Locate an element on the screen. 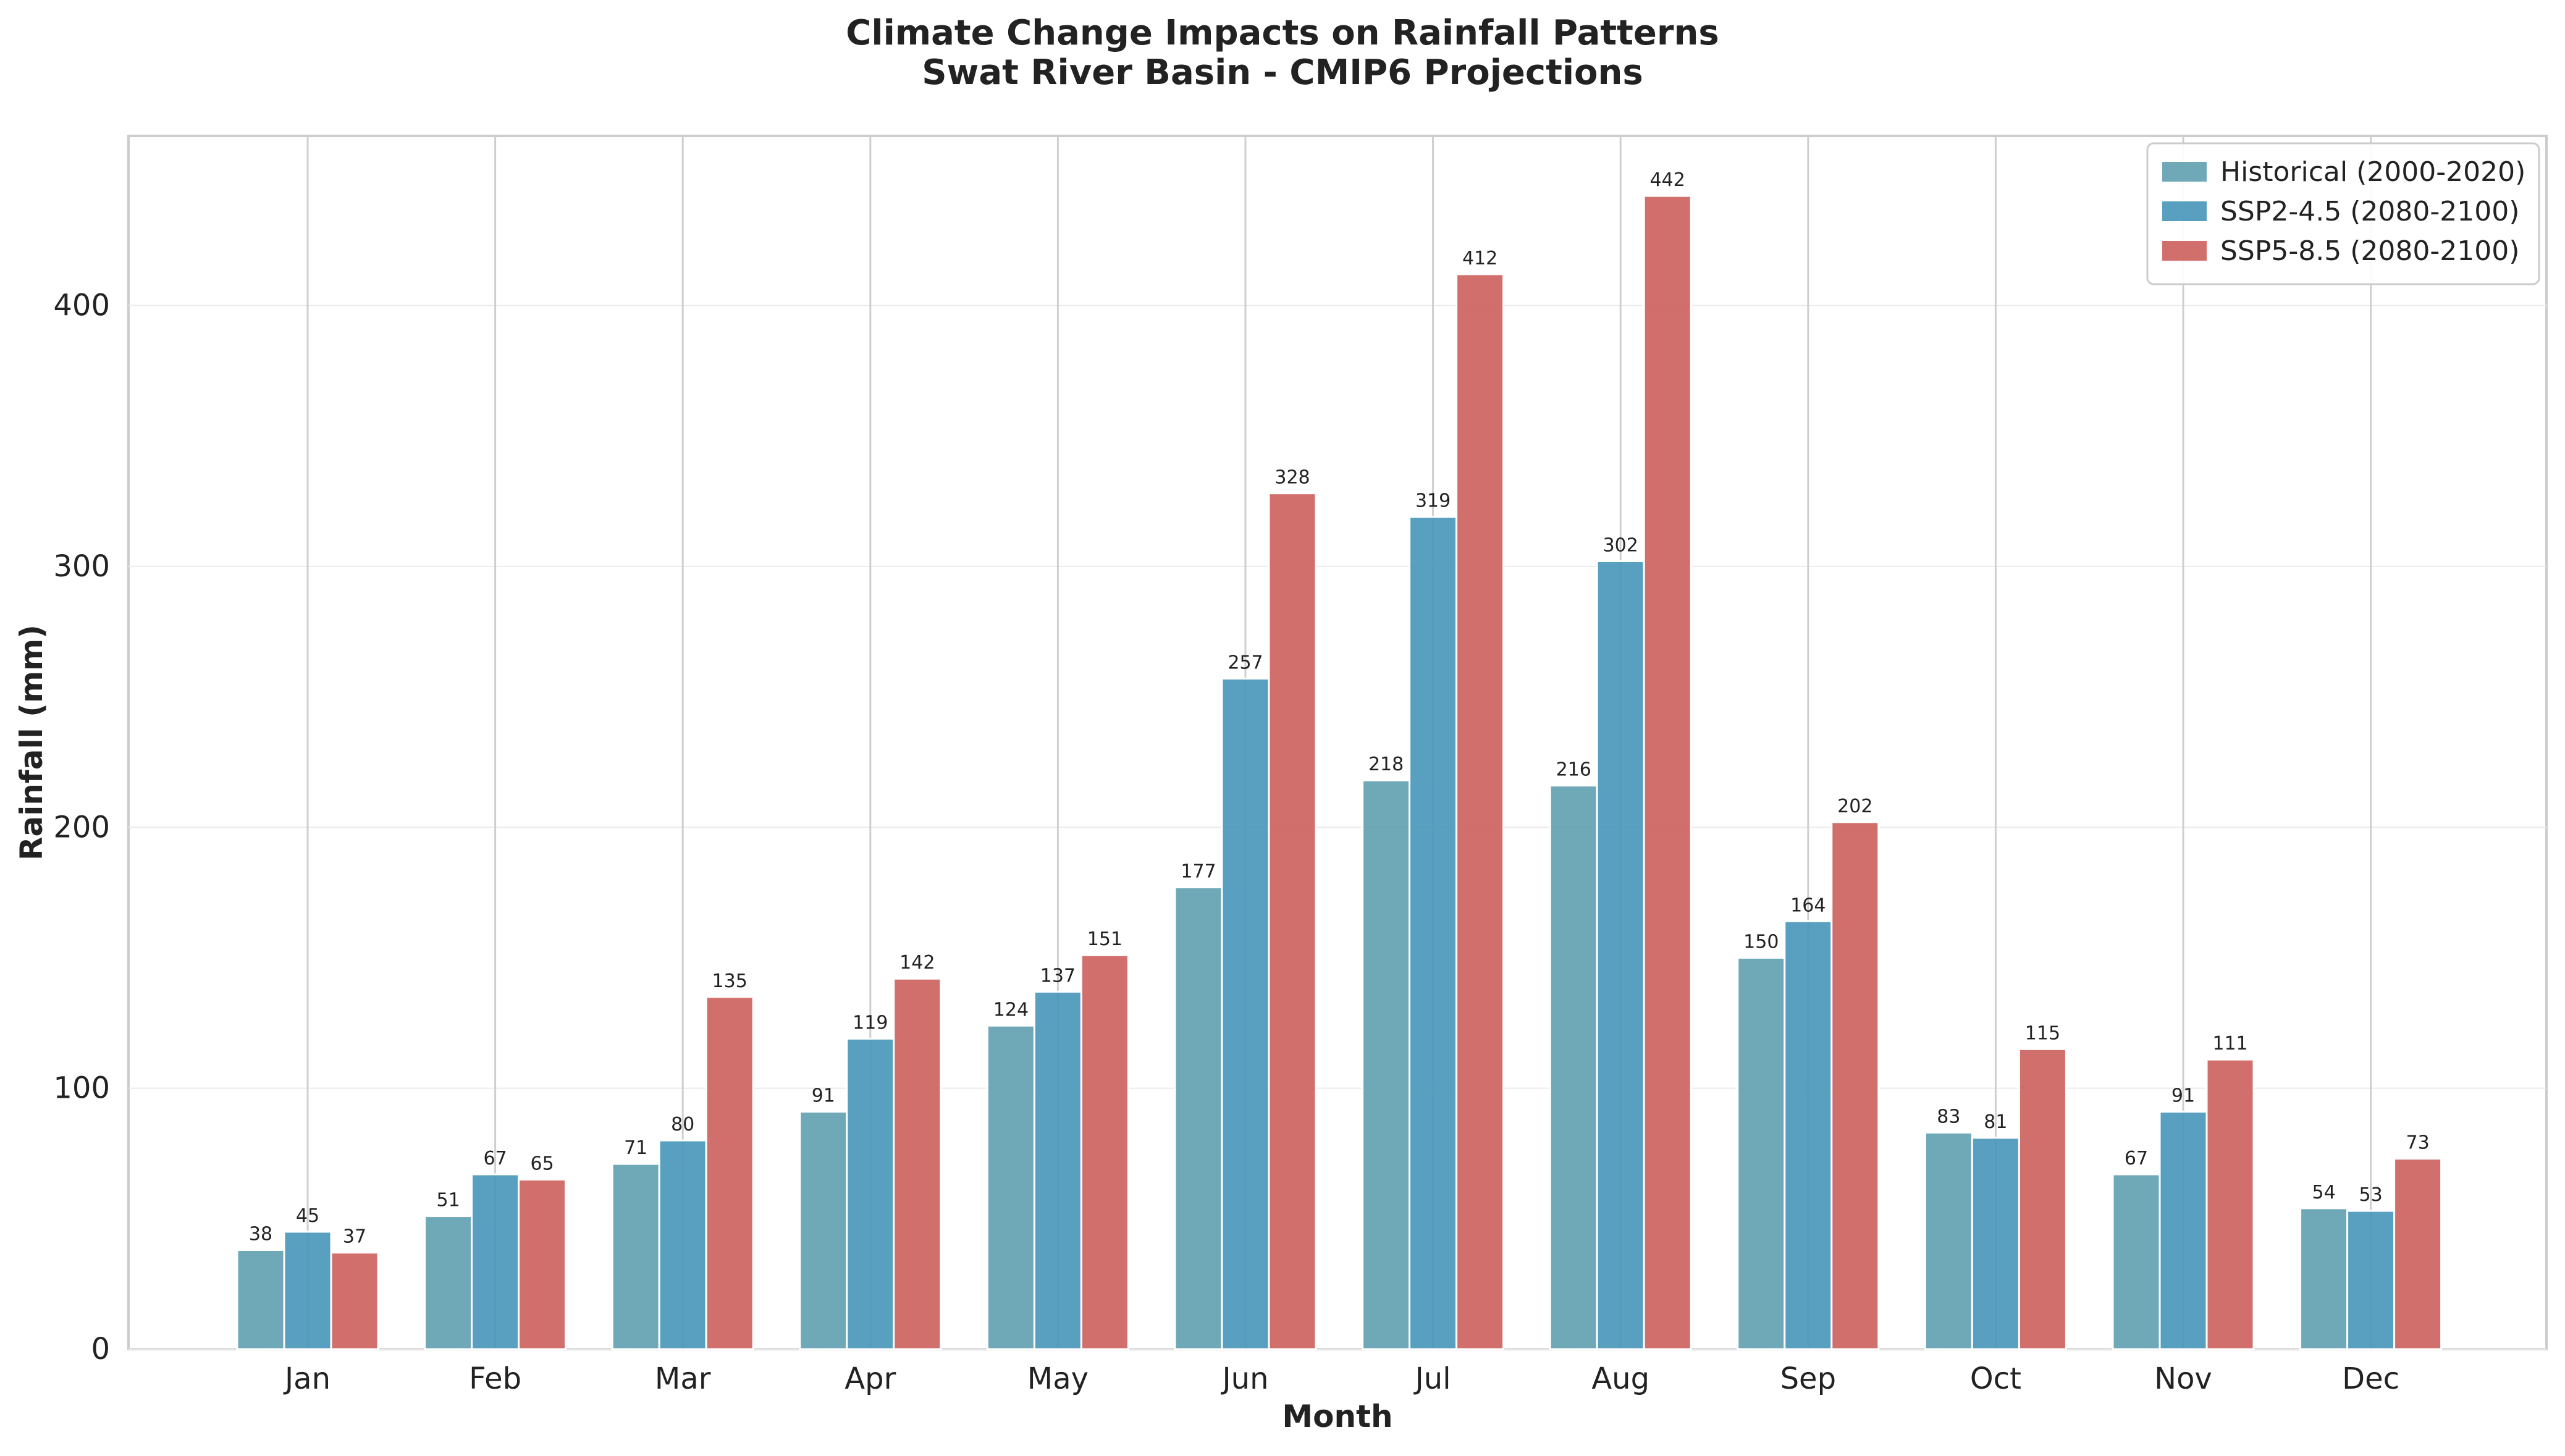 The image size is (2565, 1456). data-label: 53 is located at coordinates (2371, 1195).